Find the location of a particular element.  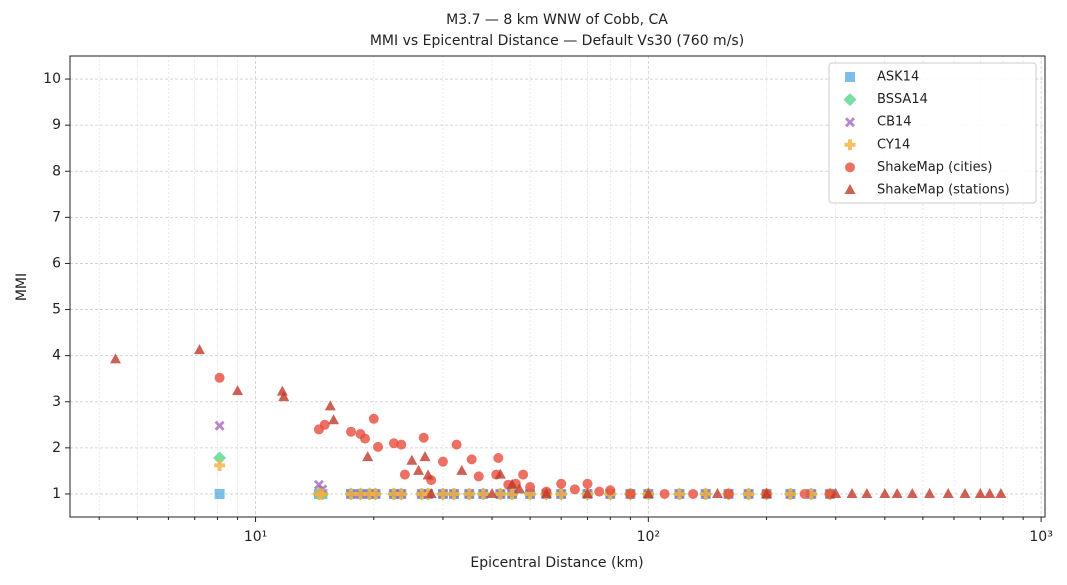

legend-label: BSSA14 is located at coordinates (902, 99).